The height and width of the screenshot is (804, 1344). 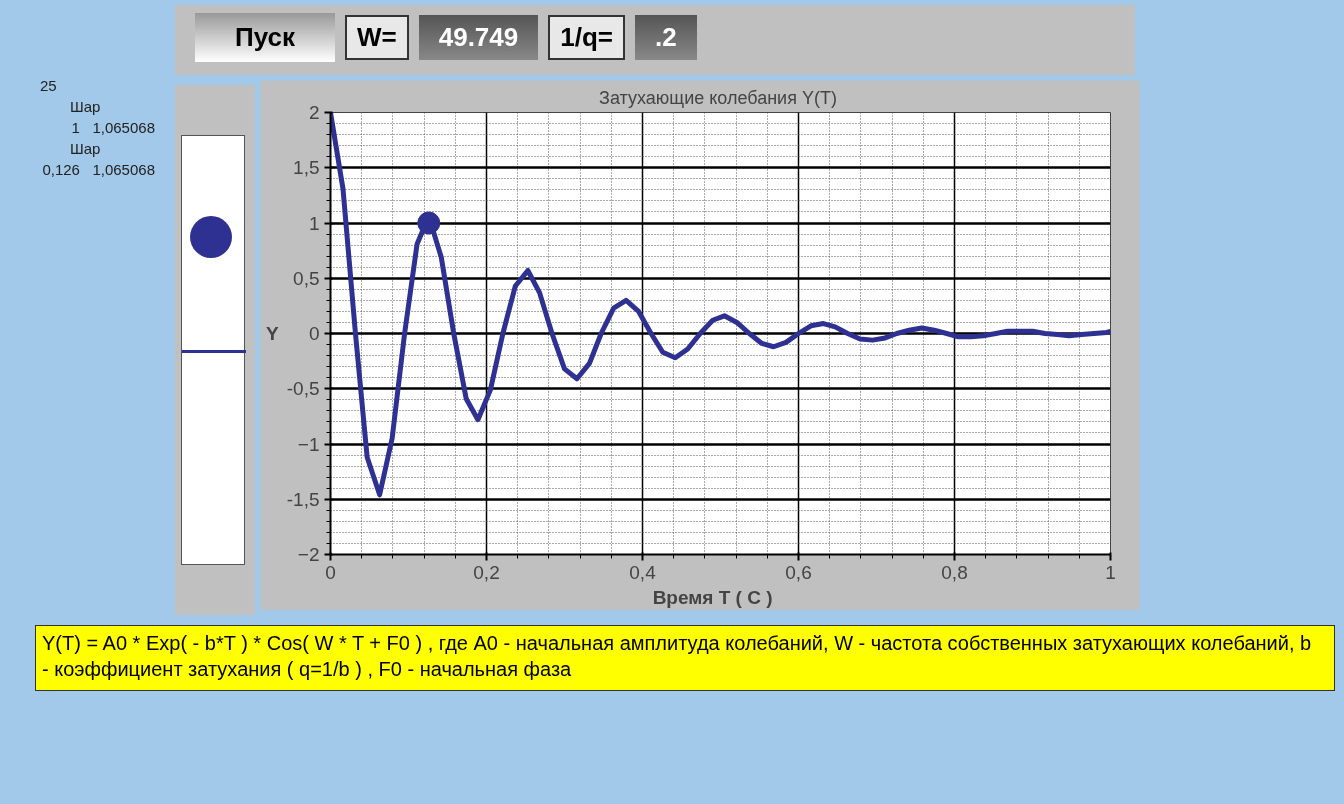 I want to click on text: .2, so click(x=666, y=38).